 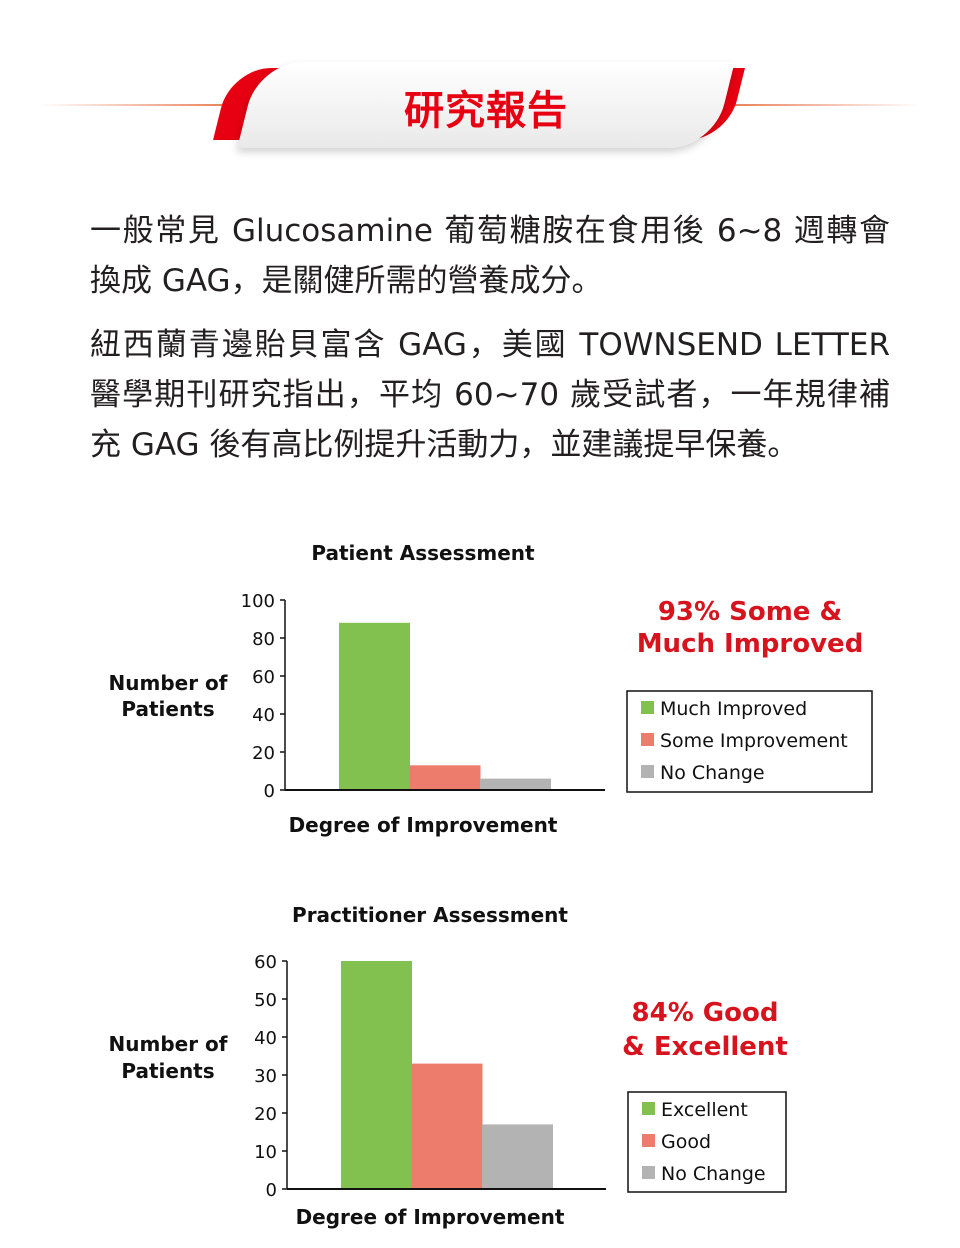 I want to click on page-title: 研究報告, so click(x=486, y=111).